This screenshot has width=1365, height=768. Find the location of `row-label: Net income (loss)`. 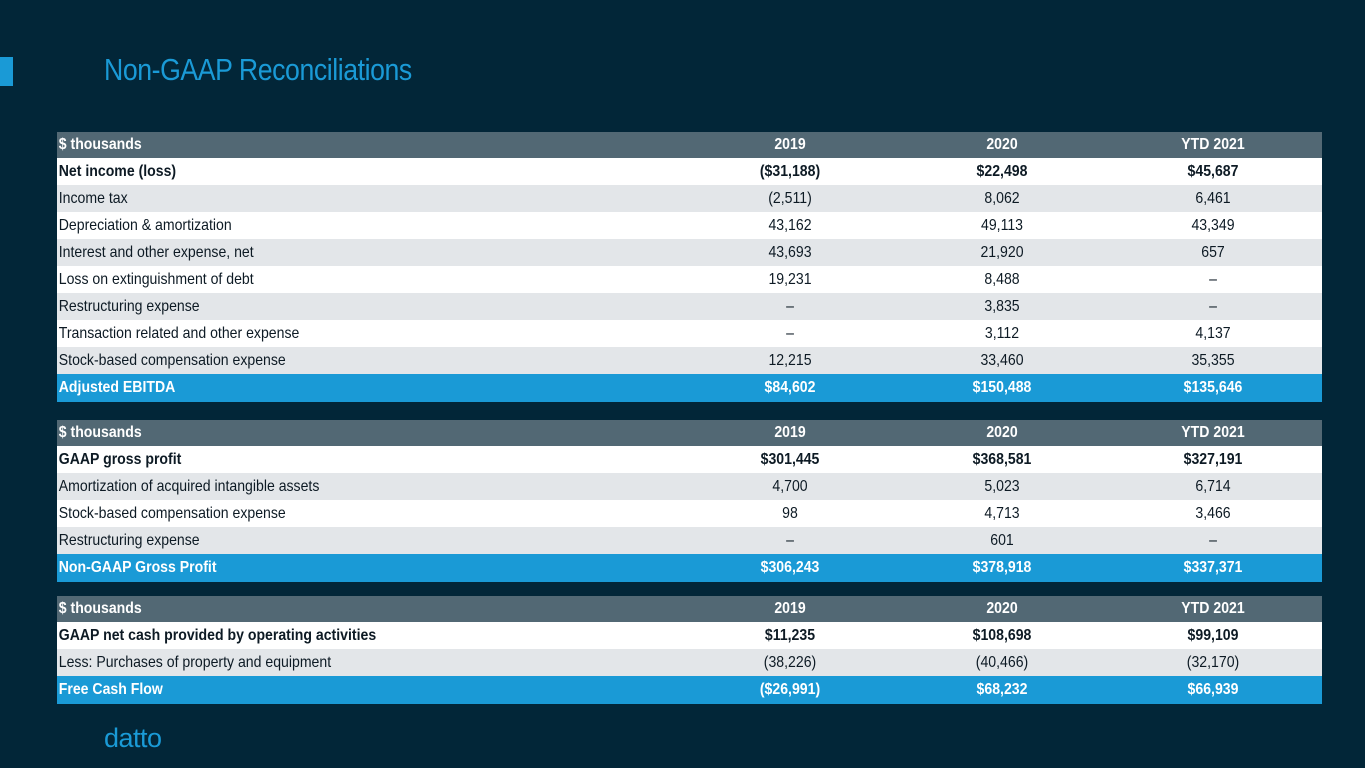

row-label: Net income (loss) is located at coordinates (117, 171).